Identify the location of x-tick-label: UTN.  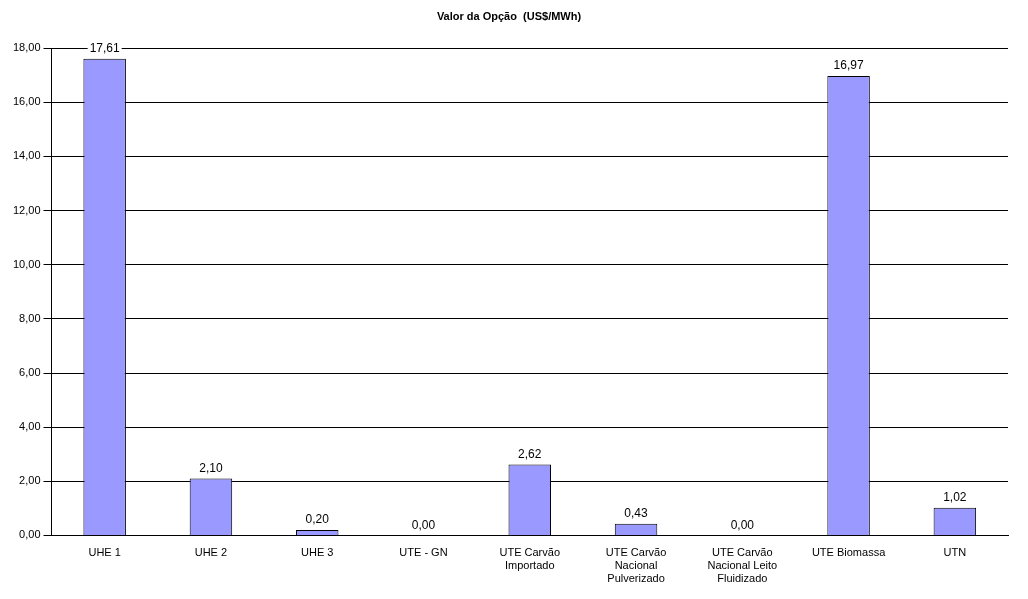
(955, 552).